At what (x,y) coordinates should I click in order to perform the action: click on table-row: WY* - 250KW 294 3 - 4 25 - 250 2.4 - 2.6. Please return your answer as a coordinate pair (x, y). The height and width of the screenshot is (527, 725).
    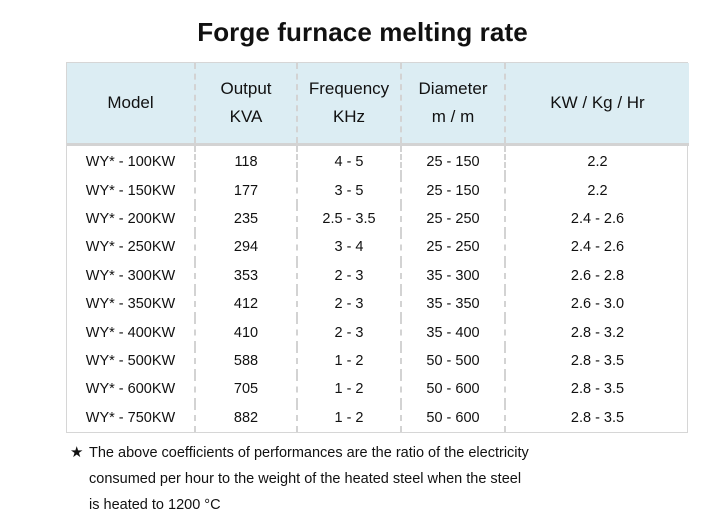
    Looking at the image, I should click on (378, 247).